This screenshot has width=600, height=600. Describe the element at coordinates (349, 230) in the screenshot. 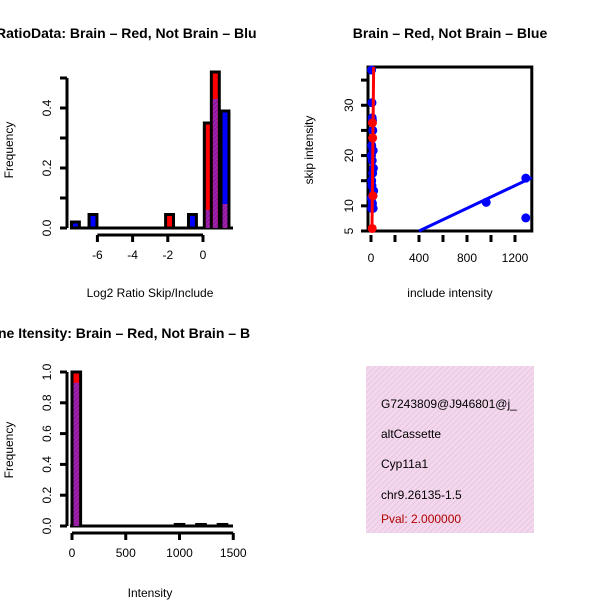

I see `y-tick-label: 5` at that location.